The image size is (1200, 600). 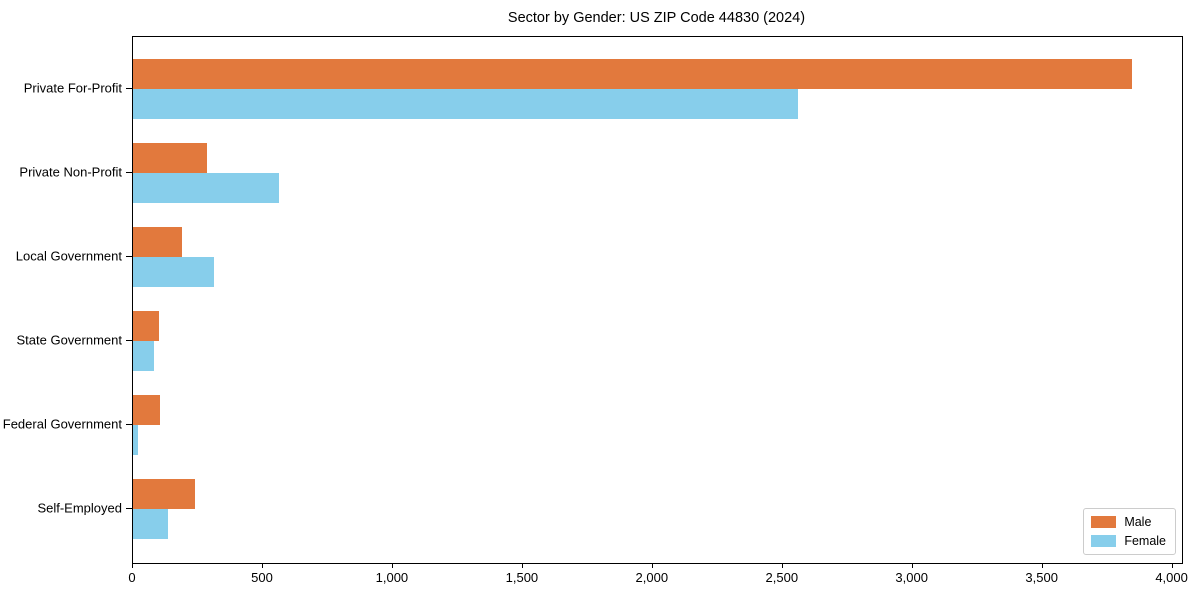 I want to click on ytick-label: Private Non-Profit, so click(x=70, y=172).